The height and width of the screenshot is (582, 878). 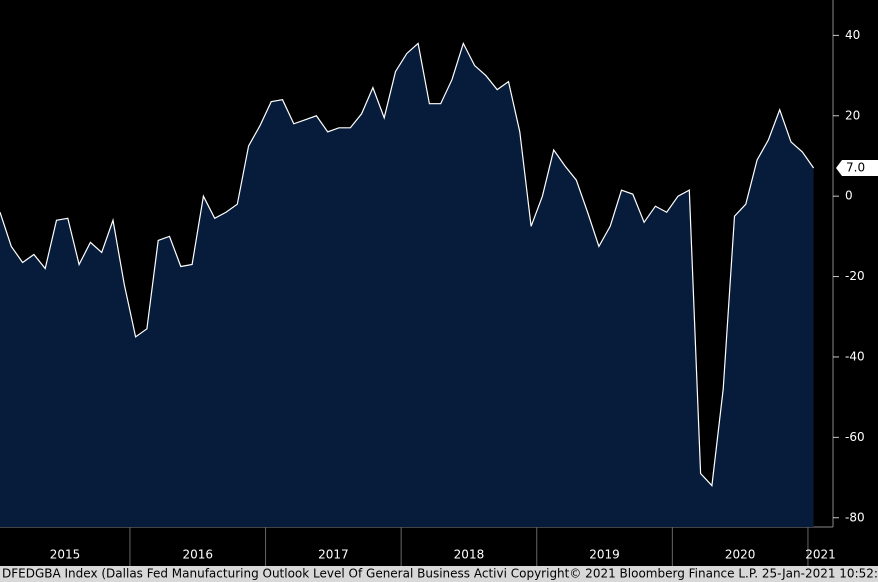 What do you see at coordinates (820, 555) in the screenshot?
I see `x-tick-label: 2021` at bounding box center [820, 555].